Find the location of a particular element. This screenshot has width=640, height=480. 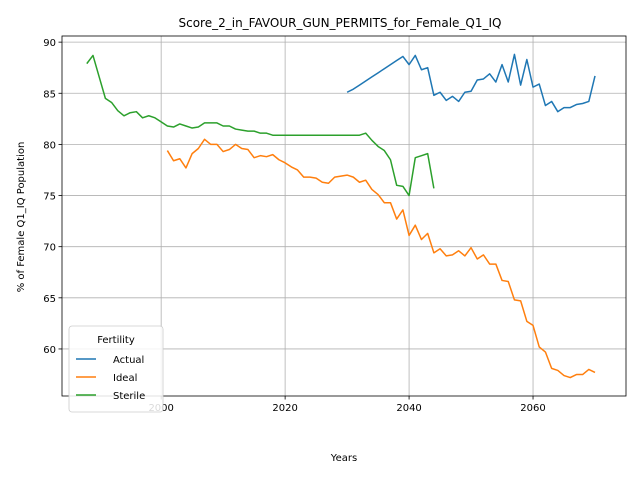

legend-title: Fertility is located at coordinates (116, 340).